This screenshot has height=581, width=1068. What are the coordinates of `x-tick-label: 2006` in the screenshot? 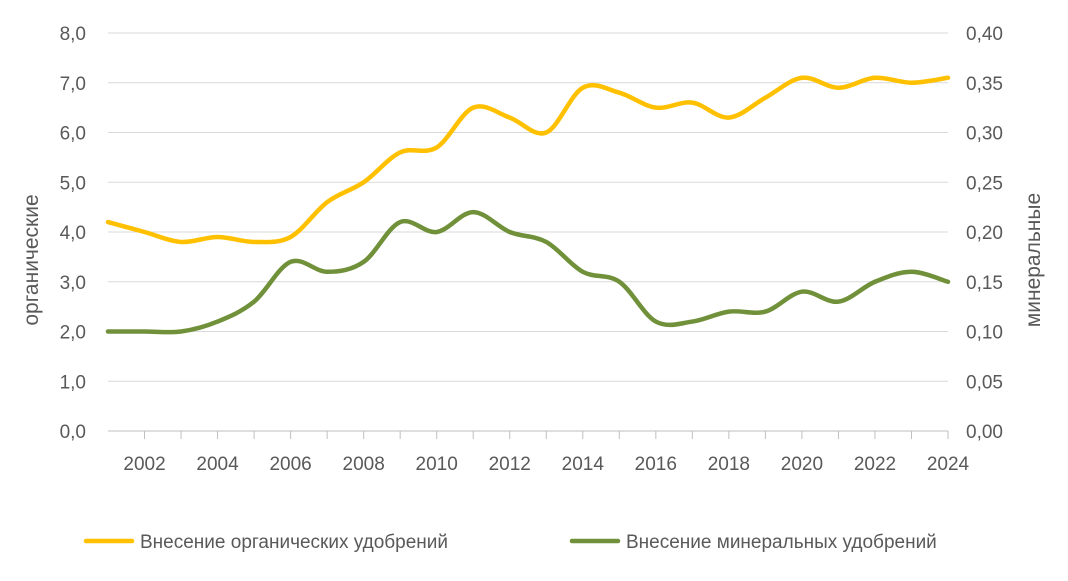 It's located at (290, 464).